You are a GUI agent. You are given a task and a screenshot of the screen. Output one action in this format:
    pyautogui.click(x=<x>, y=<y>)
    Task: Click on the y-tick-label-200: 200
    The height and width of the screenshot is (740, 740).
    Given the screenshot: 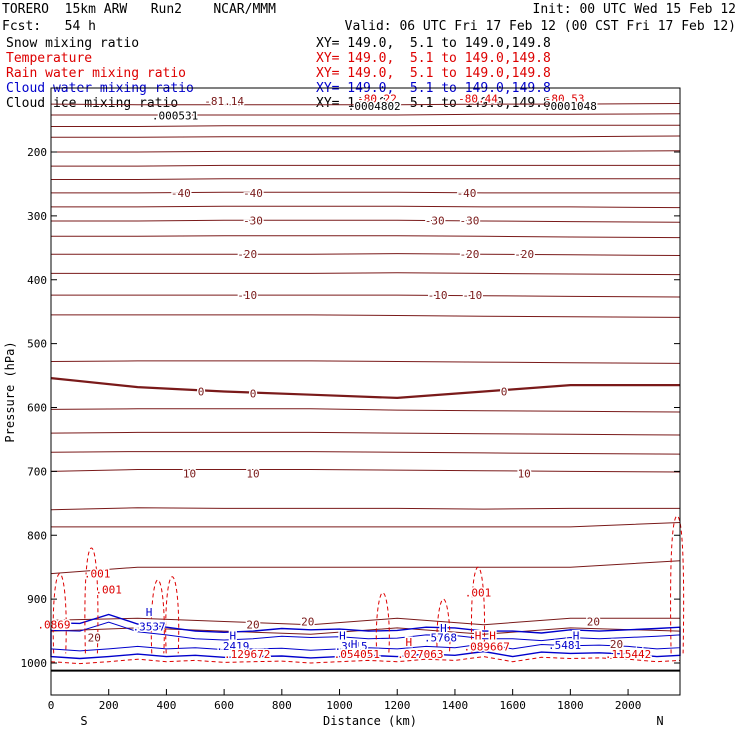 What is the action you would take?
    pyautogui.click(x=37, y=152)
    